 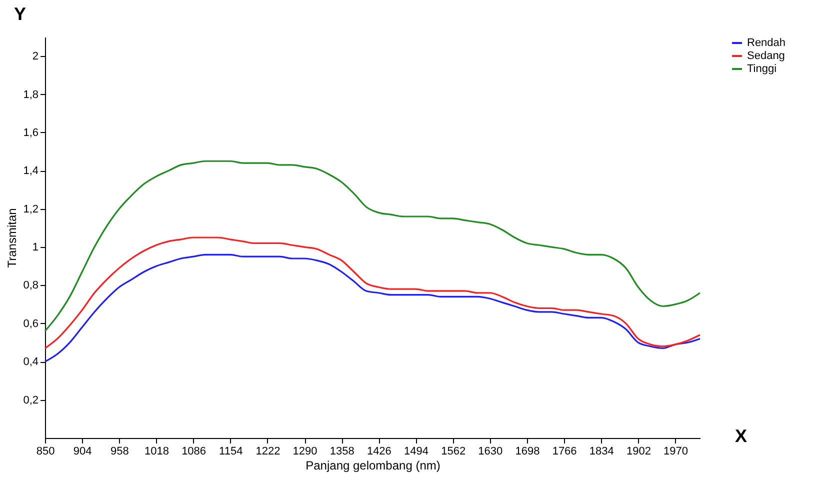 What do you see at coordinates (194, 452) in the screenshot?
I see `x-tick-label: 1086` at bounding box center [194, 452].